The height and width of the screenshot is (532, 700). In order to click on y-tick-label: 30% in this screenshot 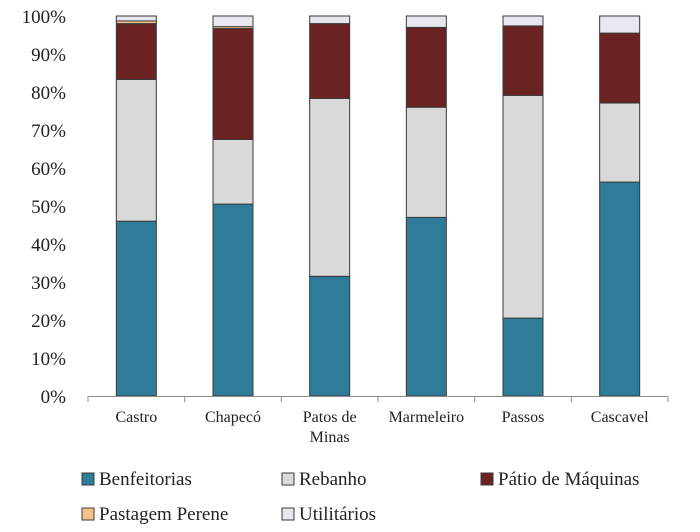, I will do `click(48, 283)`.